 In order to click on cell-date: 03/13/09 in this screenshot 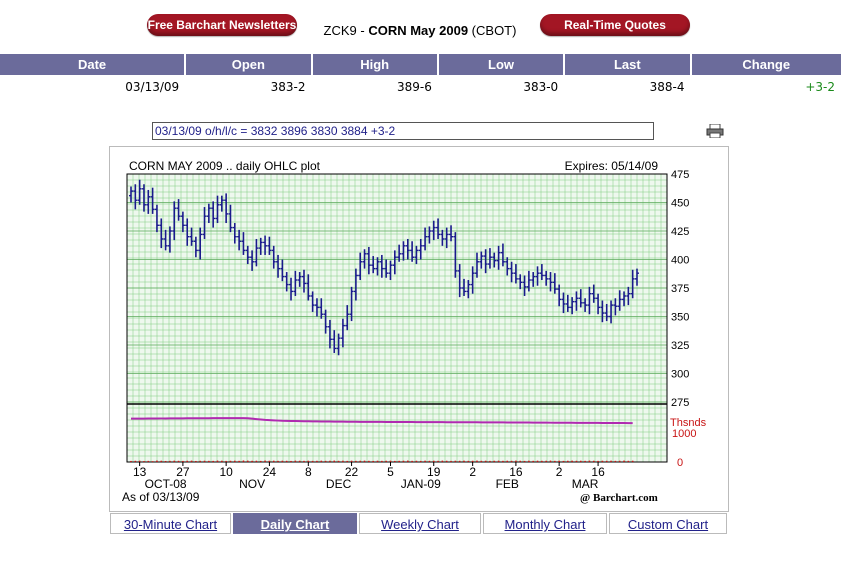, I will do `click(152, 87)`.